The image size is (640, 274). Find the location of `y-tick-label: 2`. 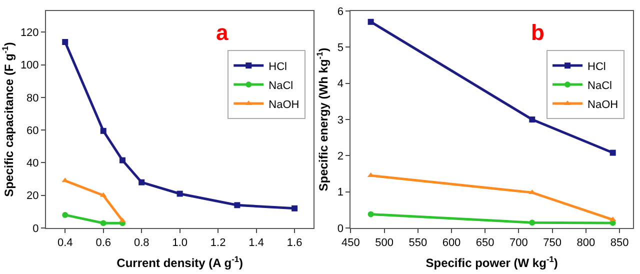

y-tick-label: 2 is located at coordinates (340, 156).